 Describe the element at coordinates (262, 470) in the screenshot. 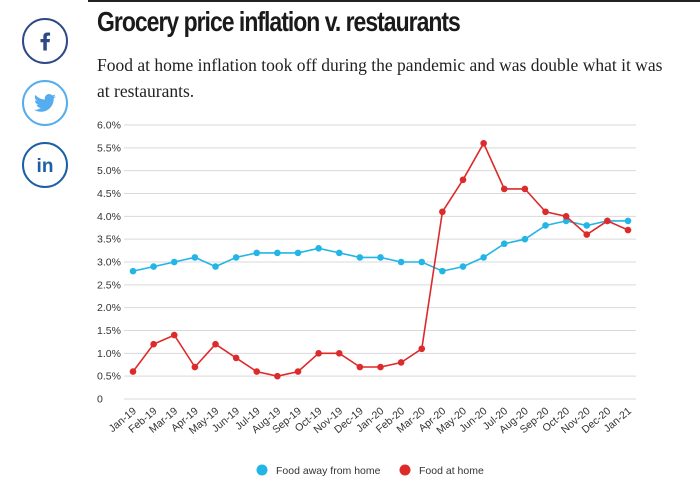

I see `legend-food-away-marker` at that location.